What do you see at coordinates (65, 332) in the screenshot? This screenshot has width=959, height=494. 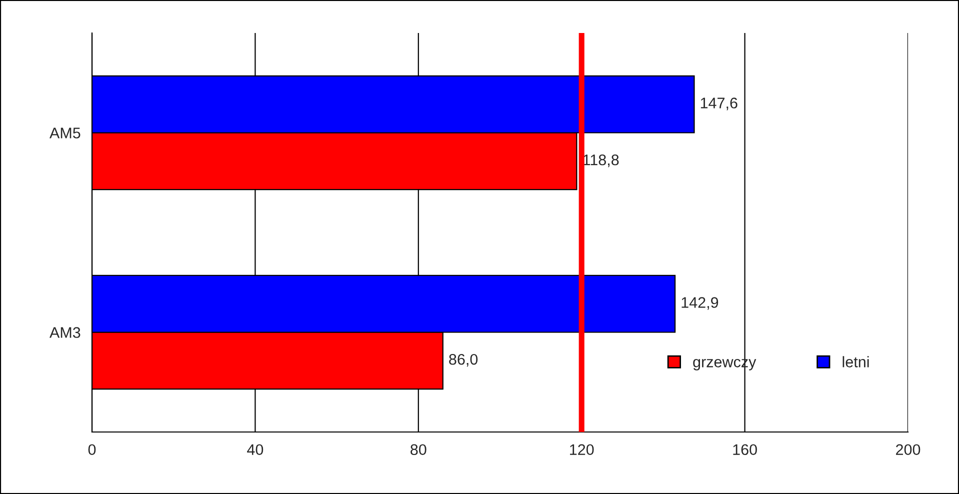 I see `y-tick-label: AM3` at bounding box center [65, 332].